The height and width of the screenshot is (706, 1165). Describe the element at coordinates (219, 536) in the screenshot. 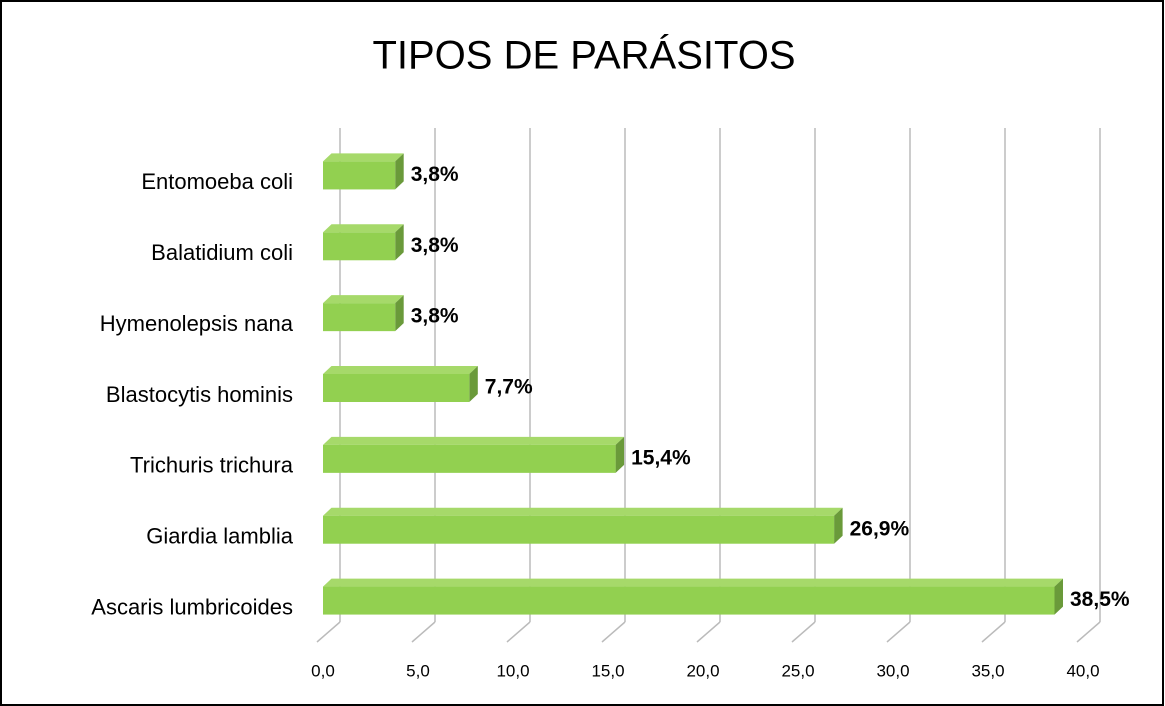

I see `y-tick-label: Giardia lamblia` at that location.